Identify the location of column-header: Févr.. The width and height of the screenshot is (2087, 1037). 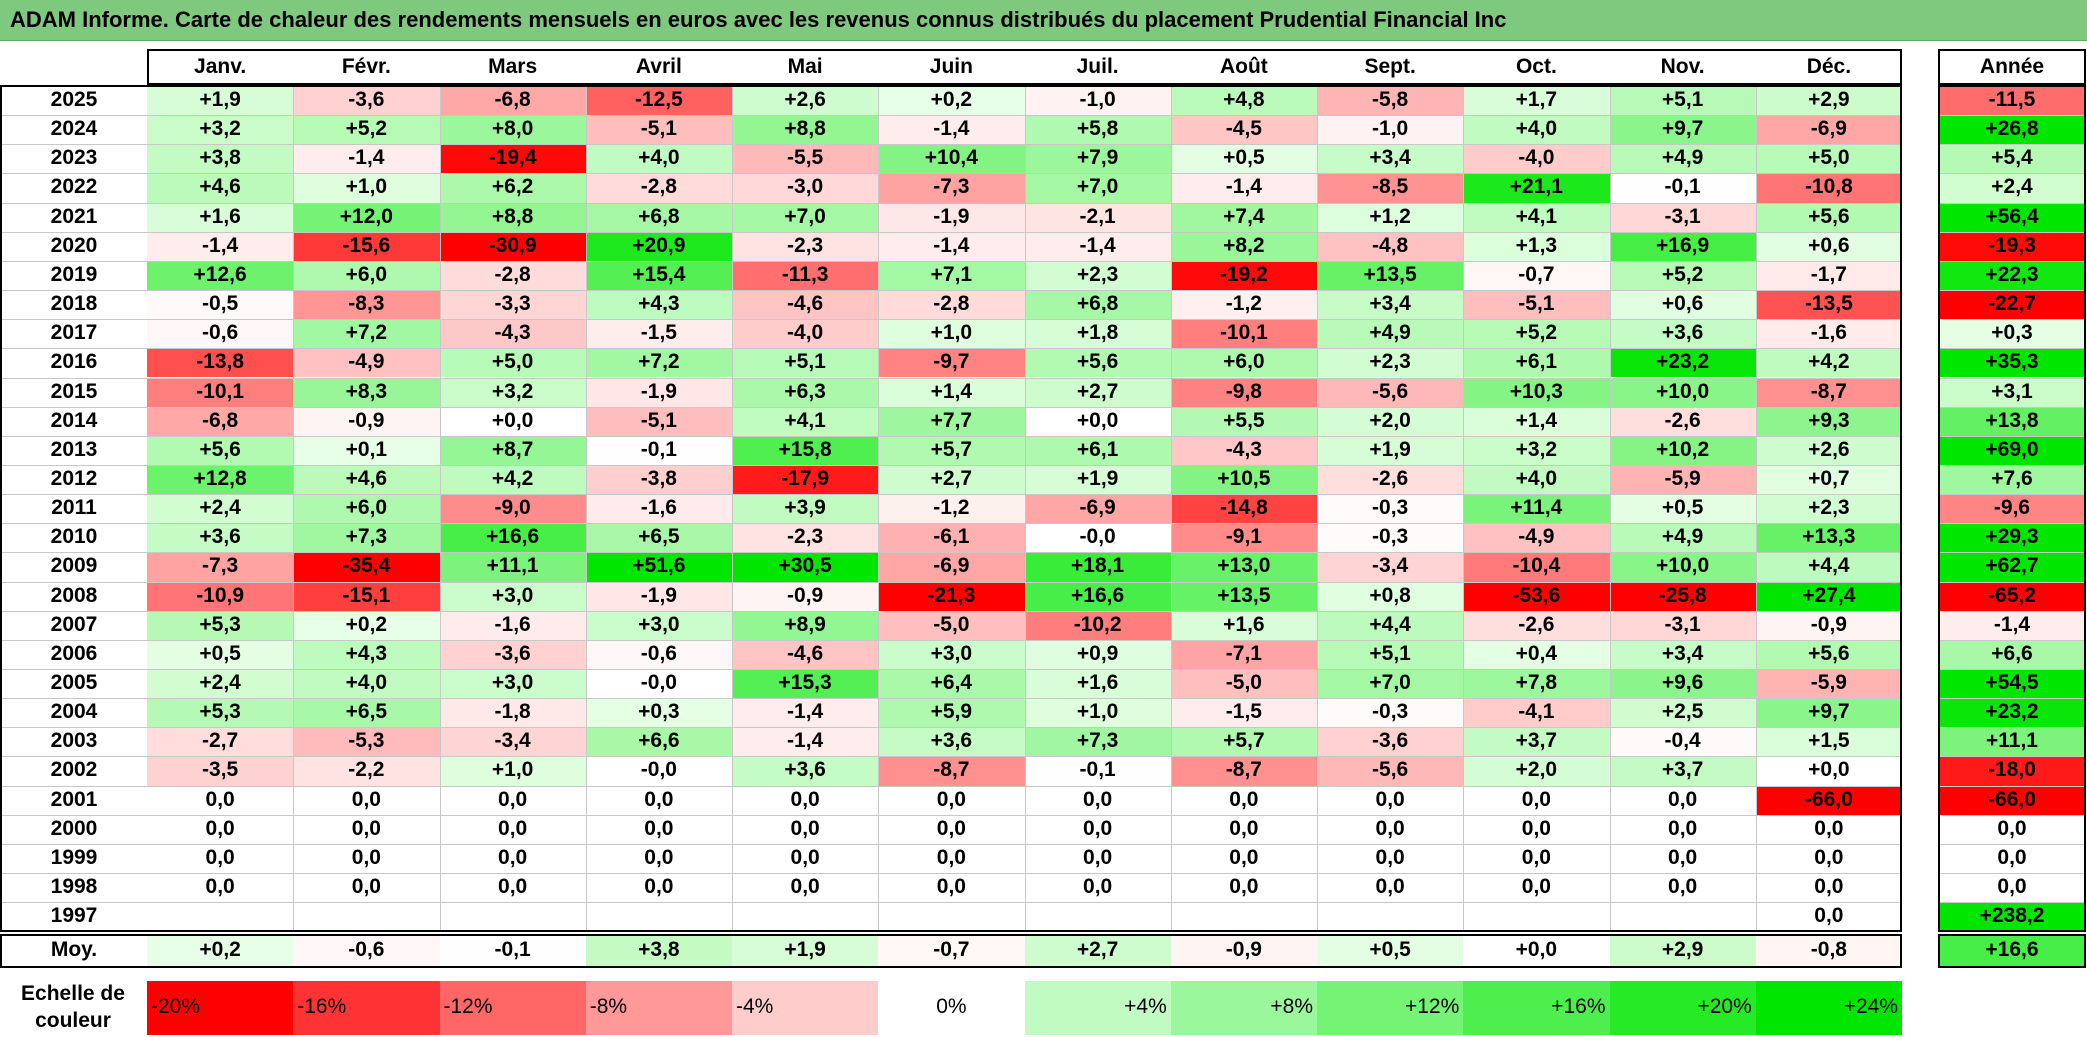
(366, 66).